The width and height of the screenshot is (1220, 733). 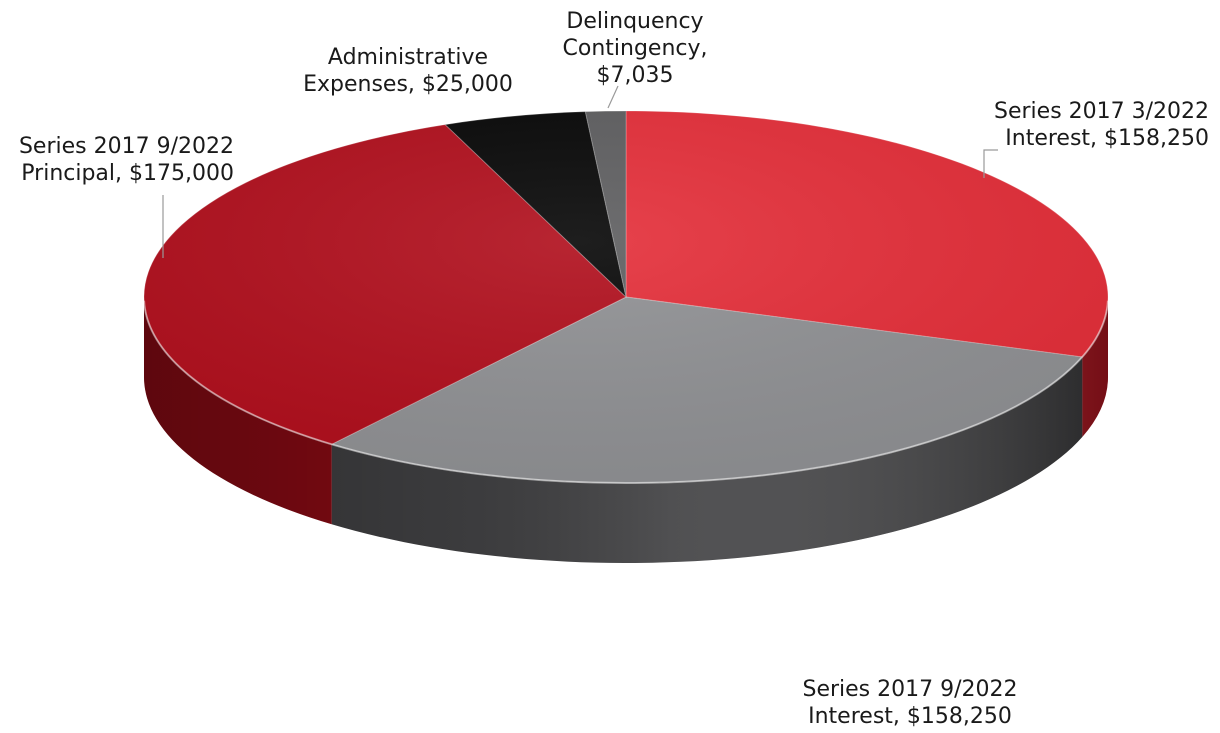 I want to click on leader-line-delinquency-contingency, so click(x=613, y=97).